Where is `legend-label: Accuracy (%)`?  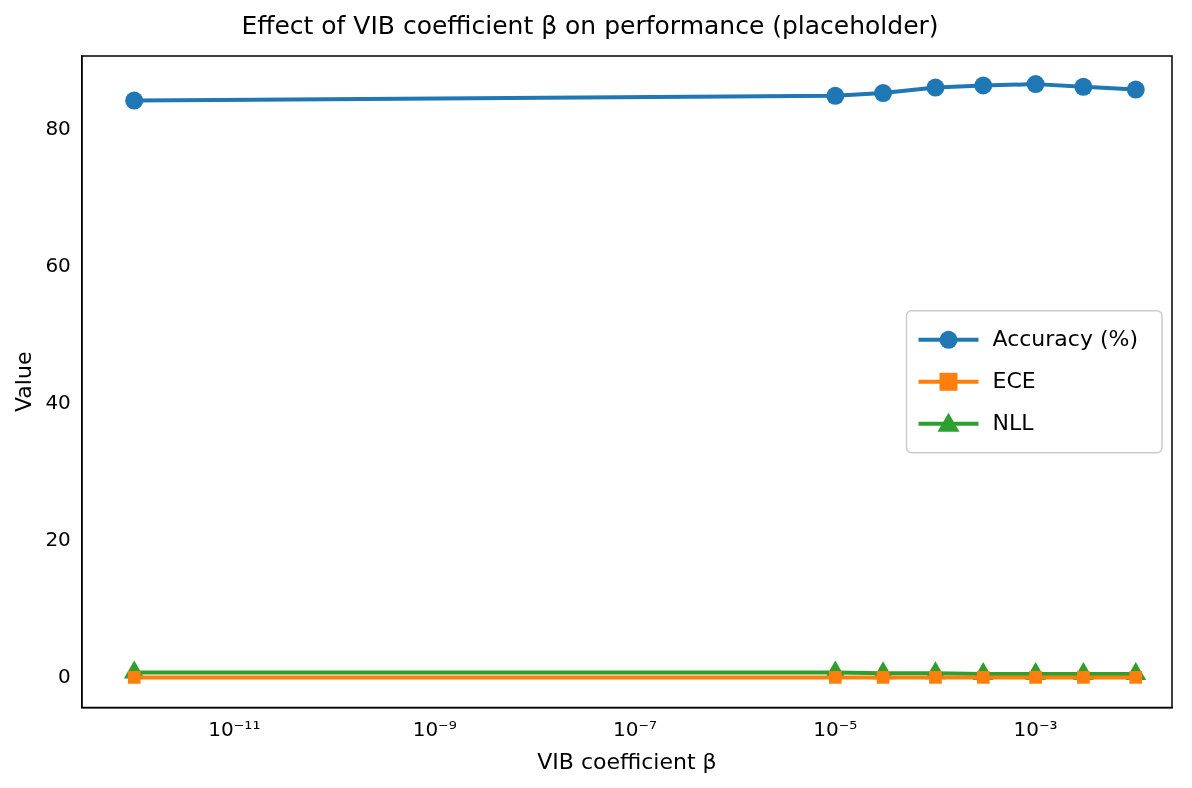 legend-label: Accuracy (%) is located at coordinates (1065, 338).